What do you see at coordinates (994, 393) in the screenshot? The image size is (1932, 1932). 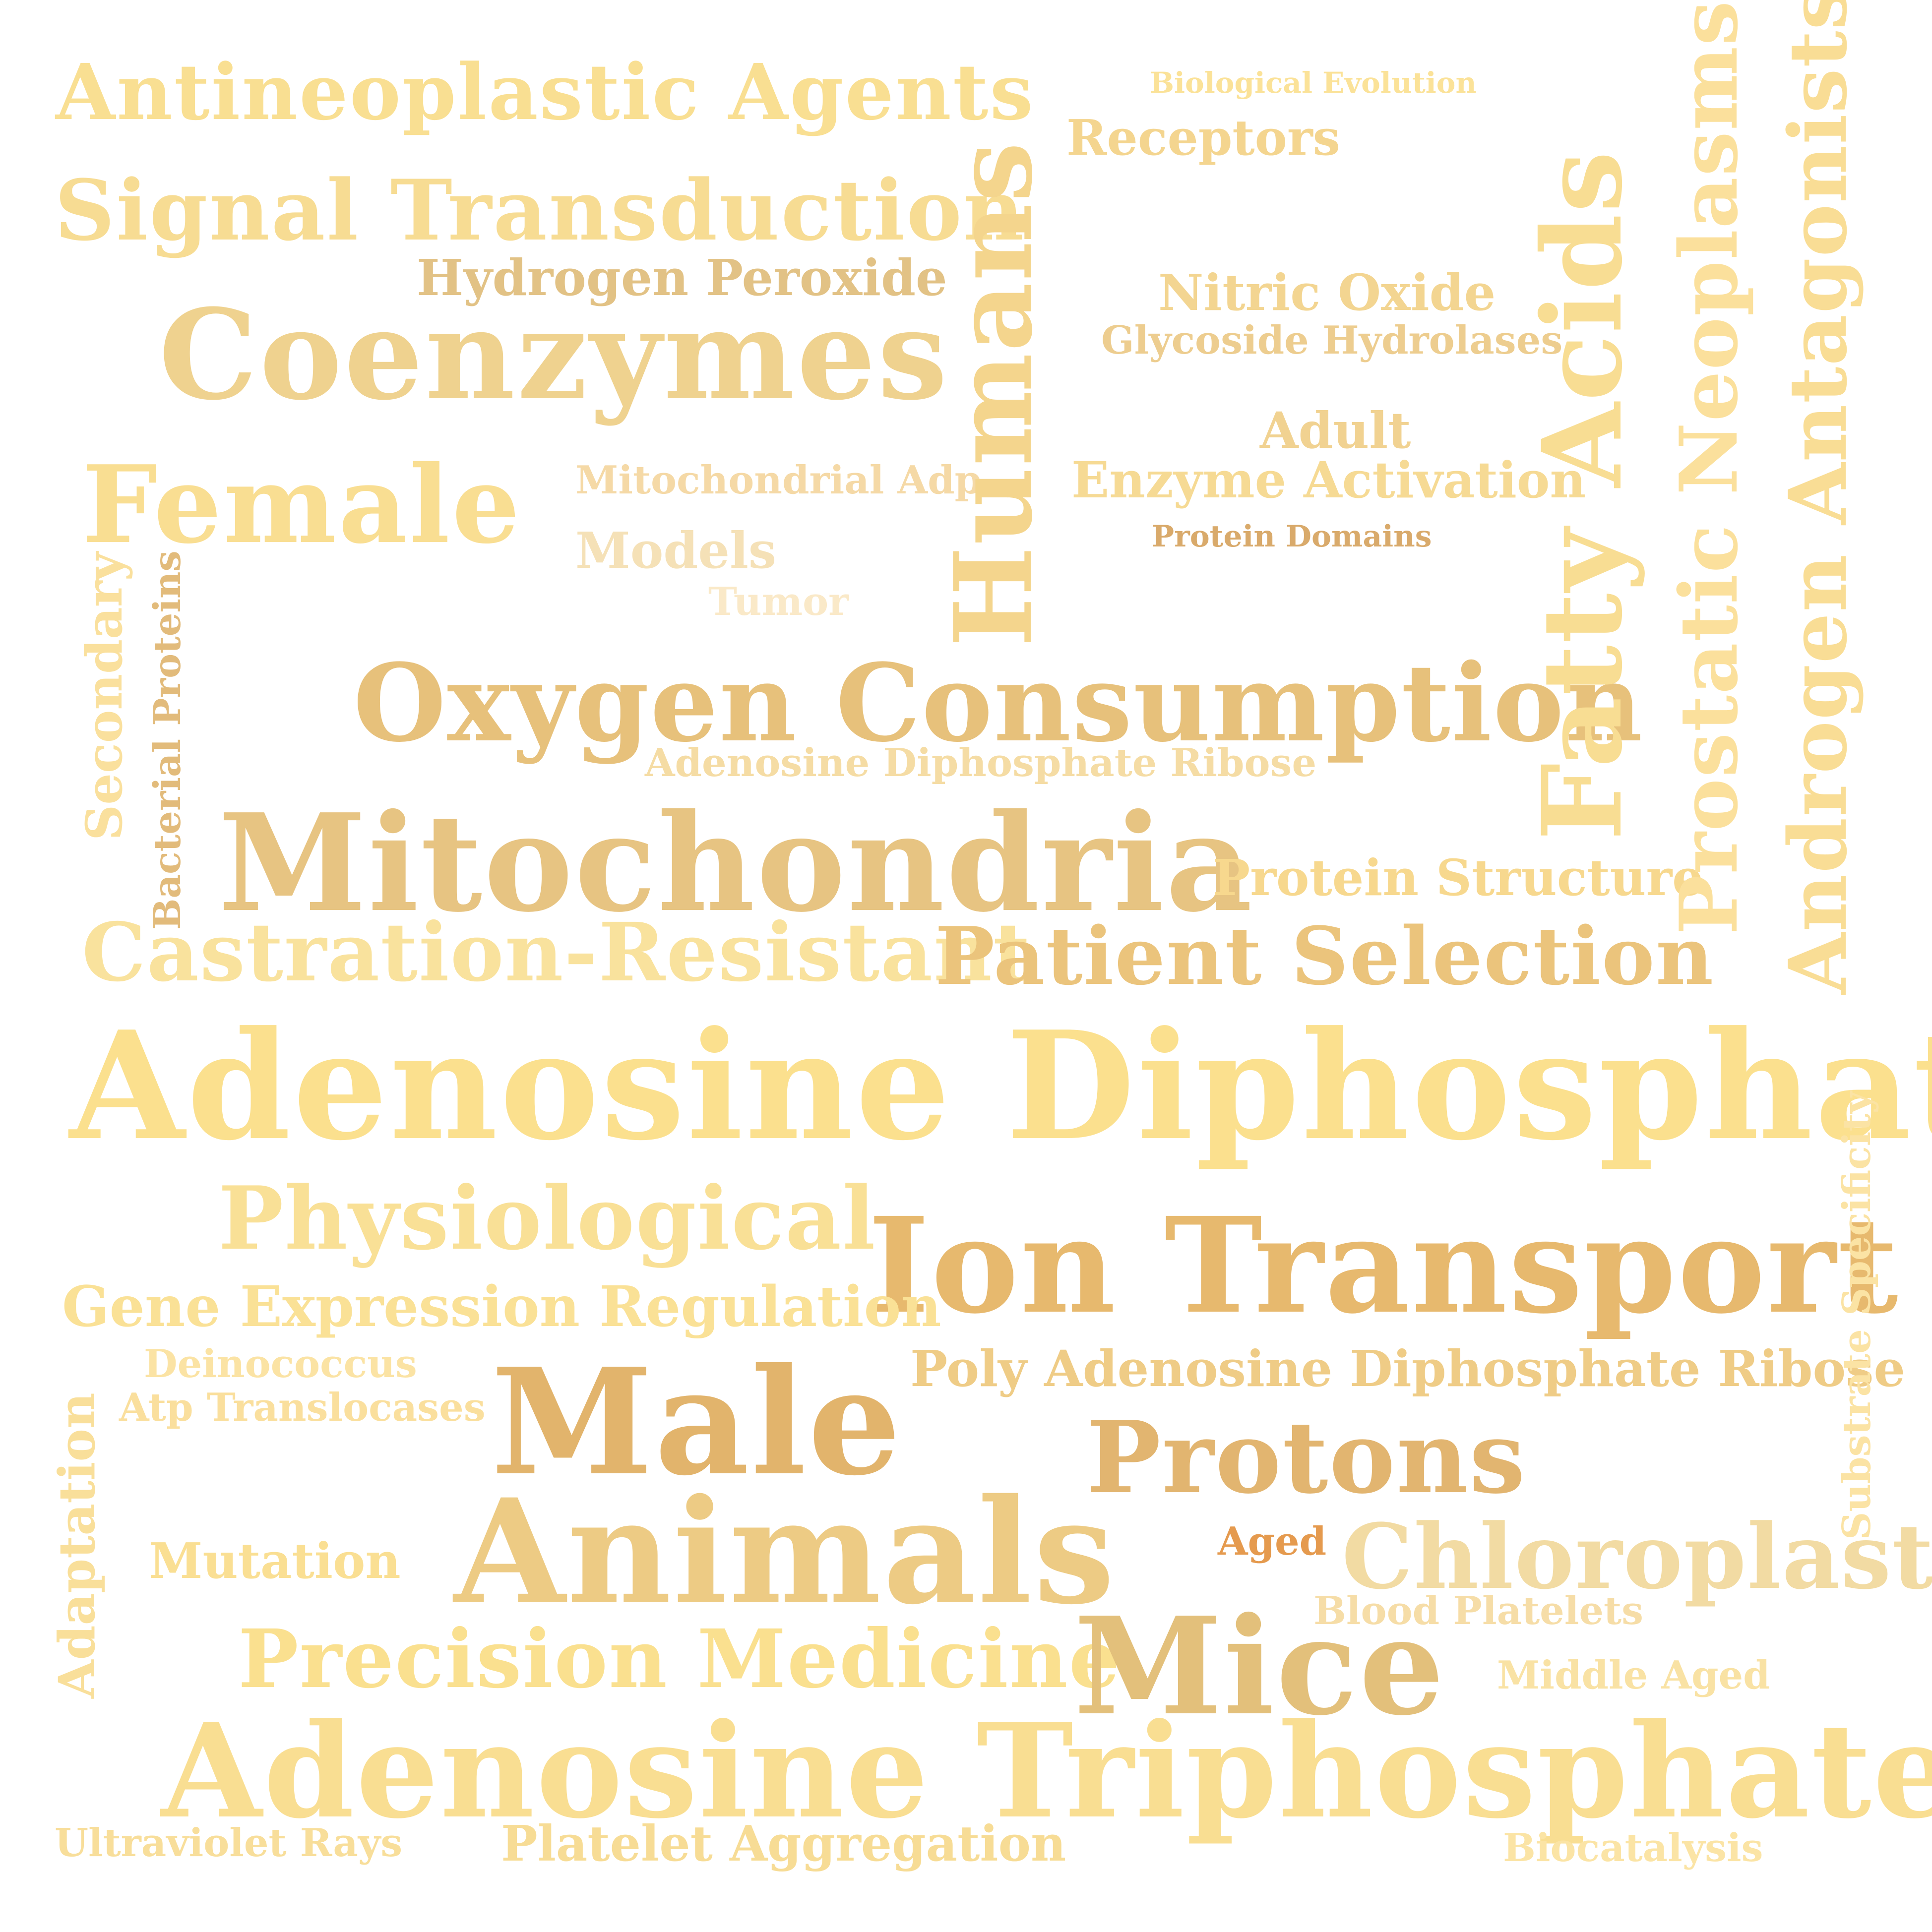 I see `word-humans: Humans` at bounding box center [994, 393].